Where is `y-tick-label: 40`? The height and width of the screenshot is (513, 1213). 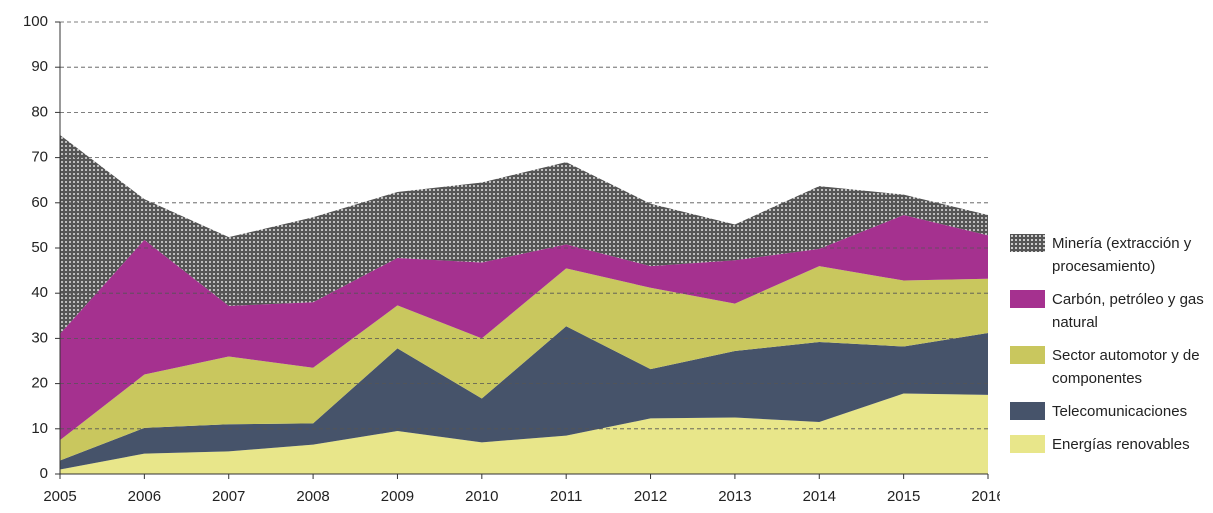
y-tick-label: 40 is located at coordinates (39, 292).